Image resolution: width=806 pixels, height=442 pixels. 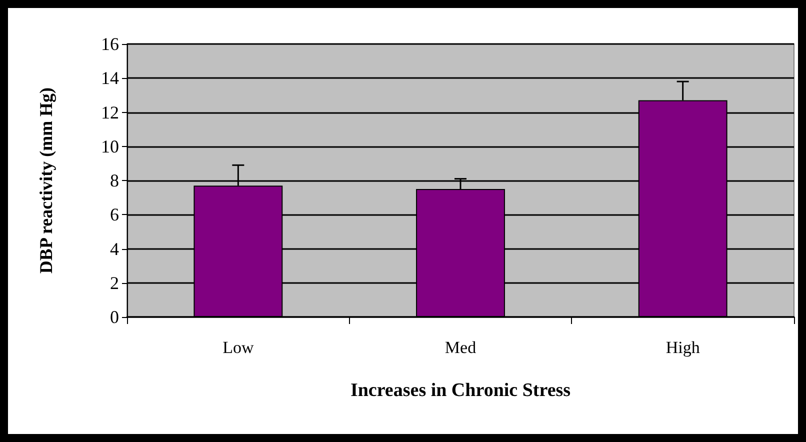 What do you see at coordinates (238, 347) in the screenshot?
I see `x-tick-label: Low` at bounding box center [238, 347].